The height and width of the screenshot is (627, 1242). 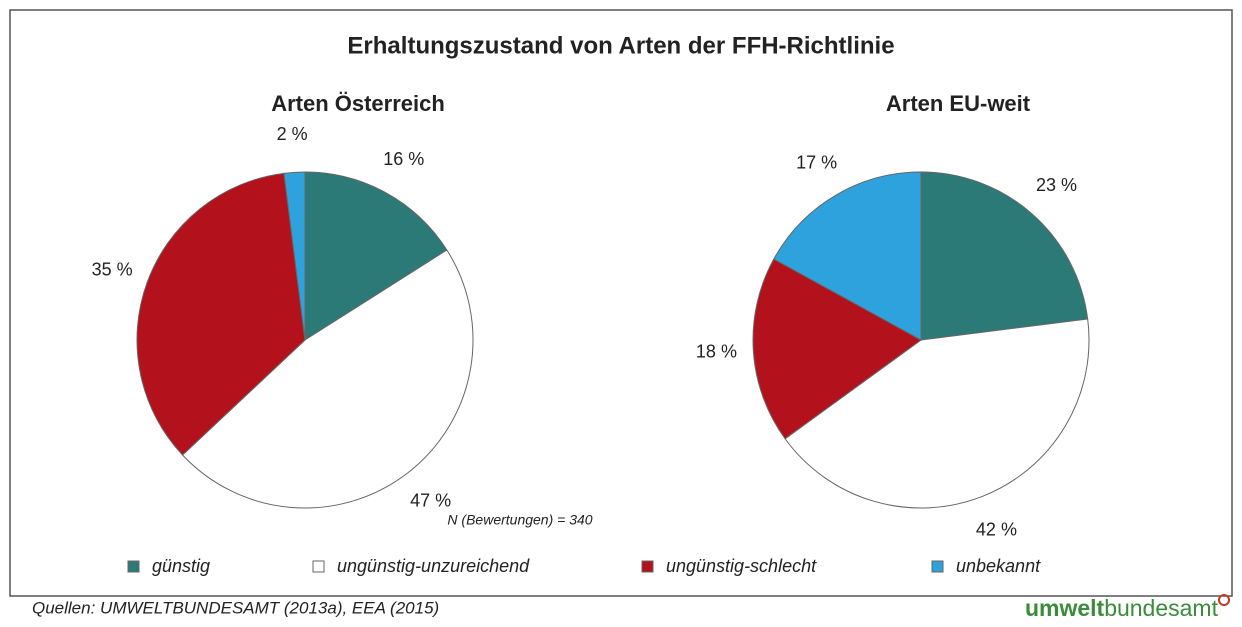 What do you see at coordinates (1056, 185) in the screenshot?
I see `data-label: 23 %` at bounding box center [1056, 185].